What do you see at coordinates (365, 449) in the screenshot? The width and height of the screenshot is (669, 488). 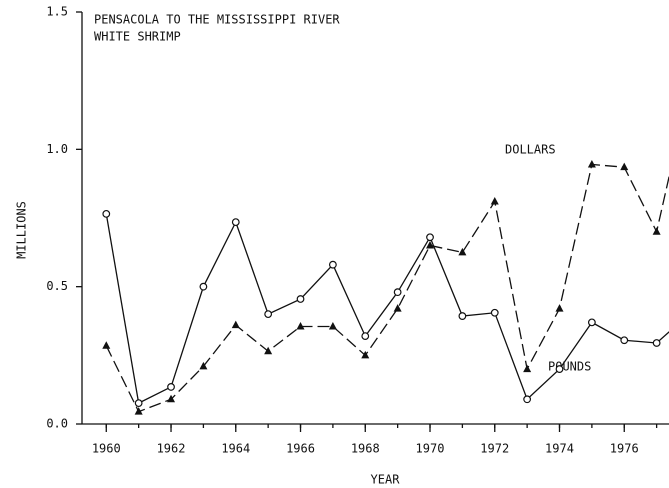 I see `x-tick-label: 1968` at bounding box center [365, 449].